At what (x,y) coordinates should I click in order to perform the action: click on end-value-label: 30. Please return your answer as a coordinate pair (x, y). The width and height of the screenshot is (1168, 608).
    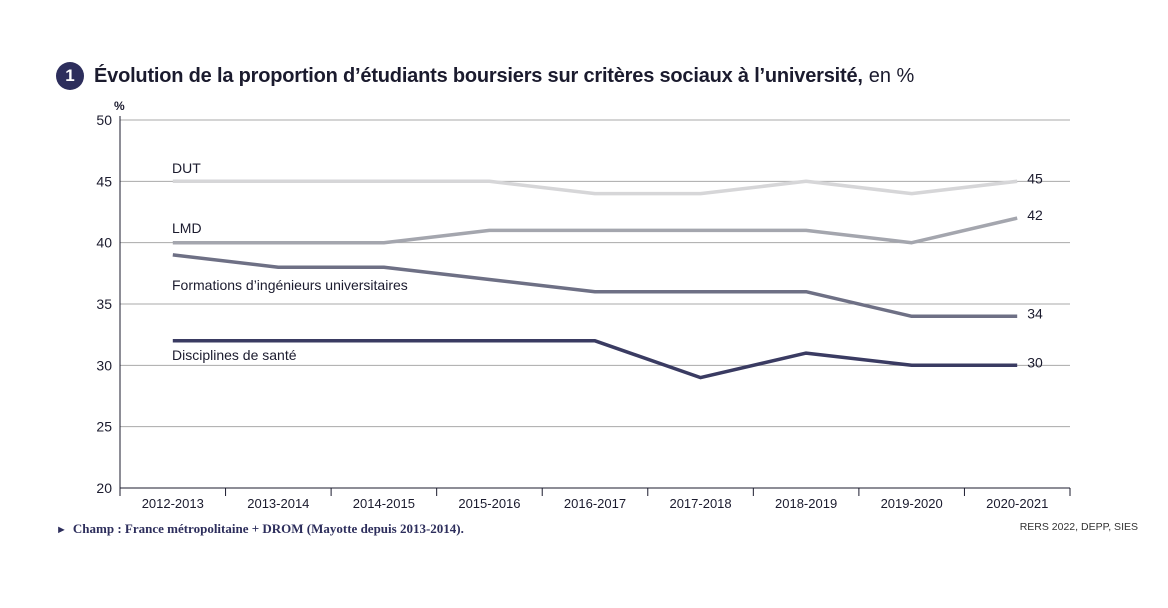
    Looking at the image, I should click on (1035, 362).